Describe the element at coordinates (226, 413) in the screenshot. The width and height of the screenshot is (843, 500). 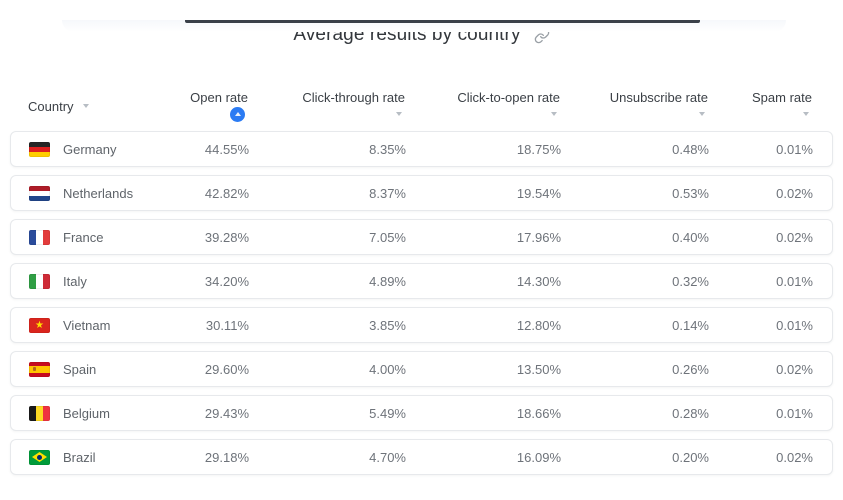
I see `open-rate-value: 29.43%` at that location.